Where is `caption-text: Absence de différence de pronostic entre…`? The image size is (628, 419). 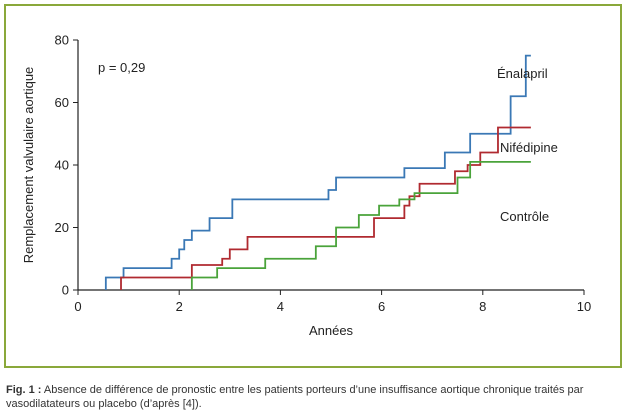 caption-text: Absence de différence de pronostic entre… is located at coordinates (295, 397).